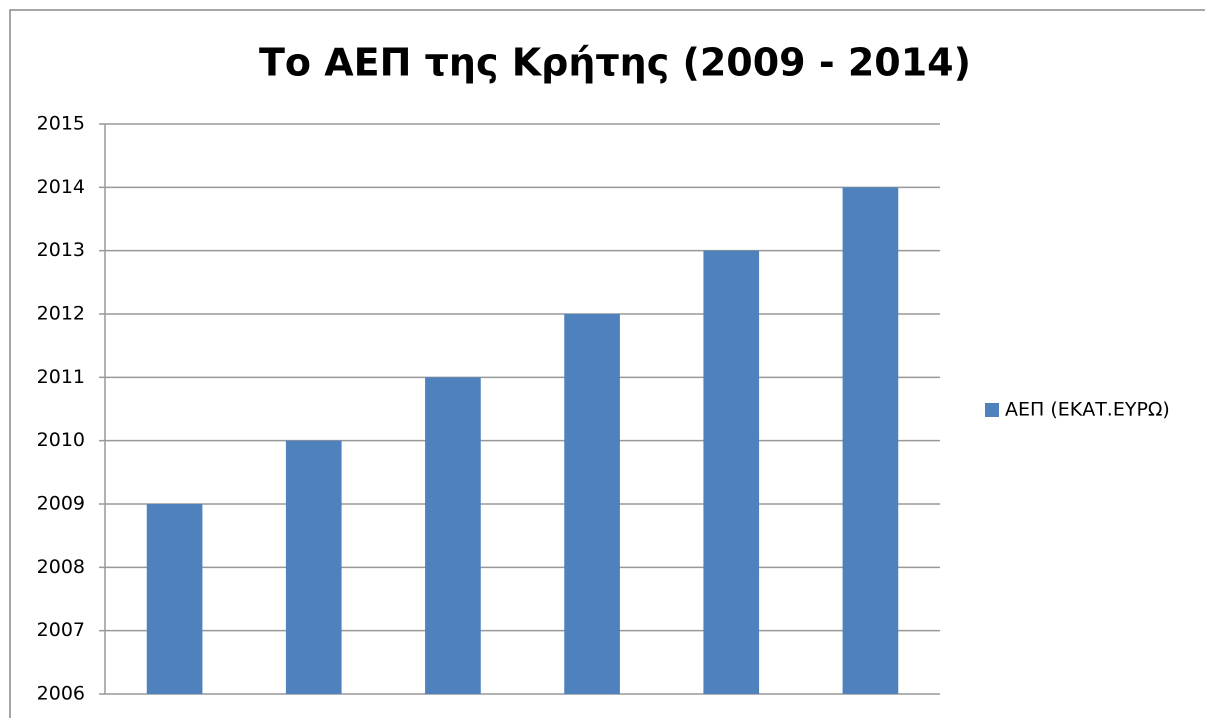 This screenshot has width=1205, height=718. I want to click on legend-swatch, so click(992, 410).